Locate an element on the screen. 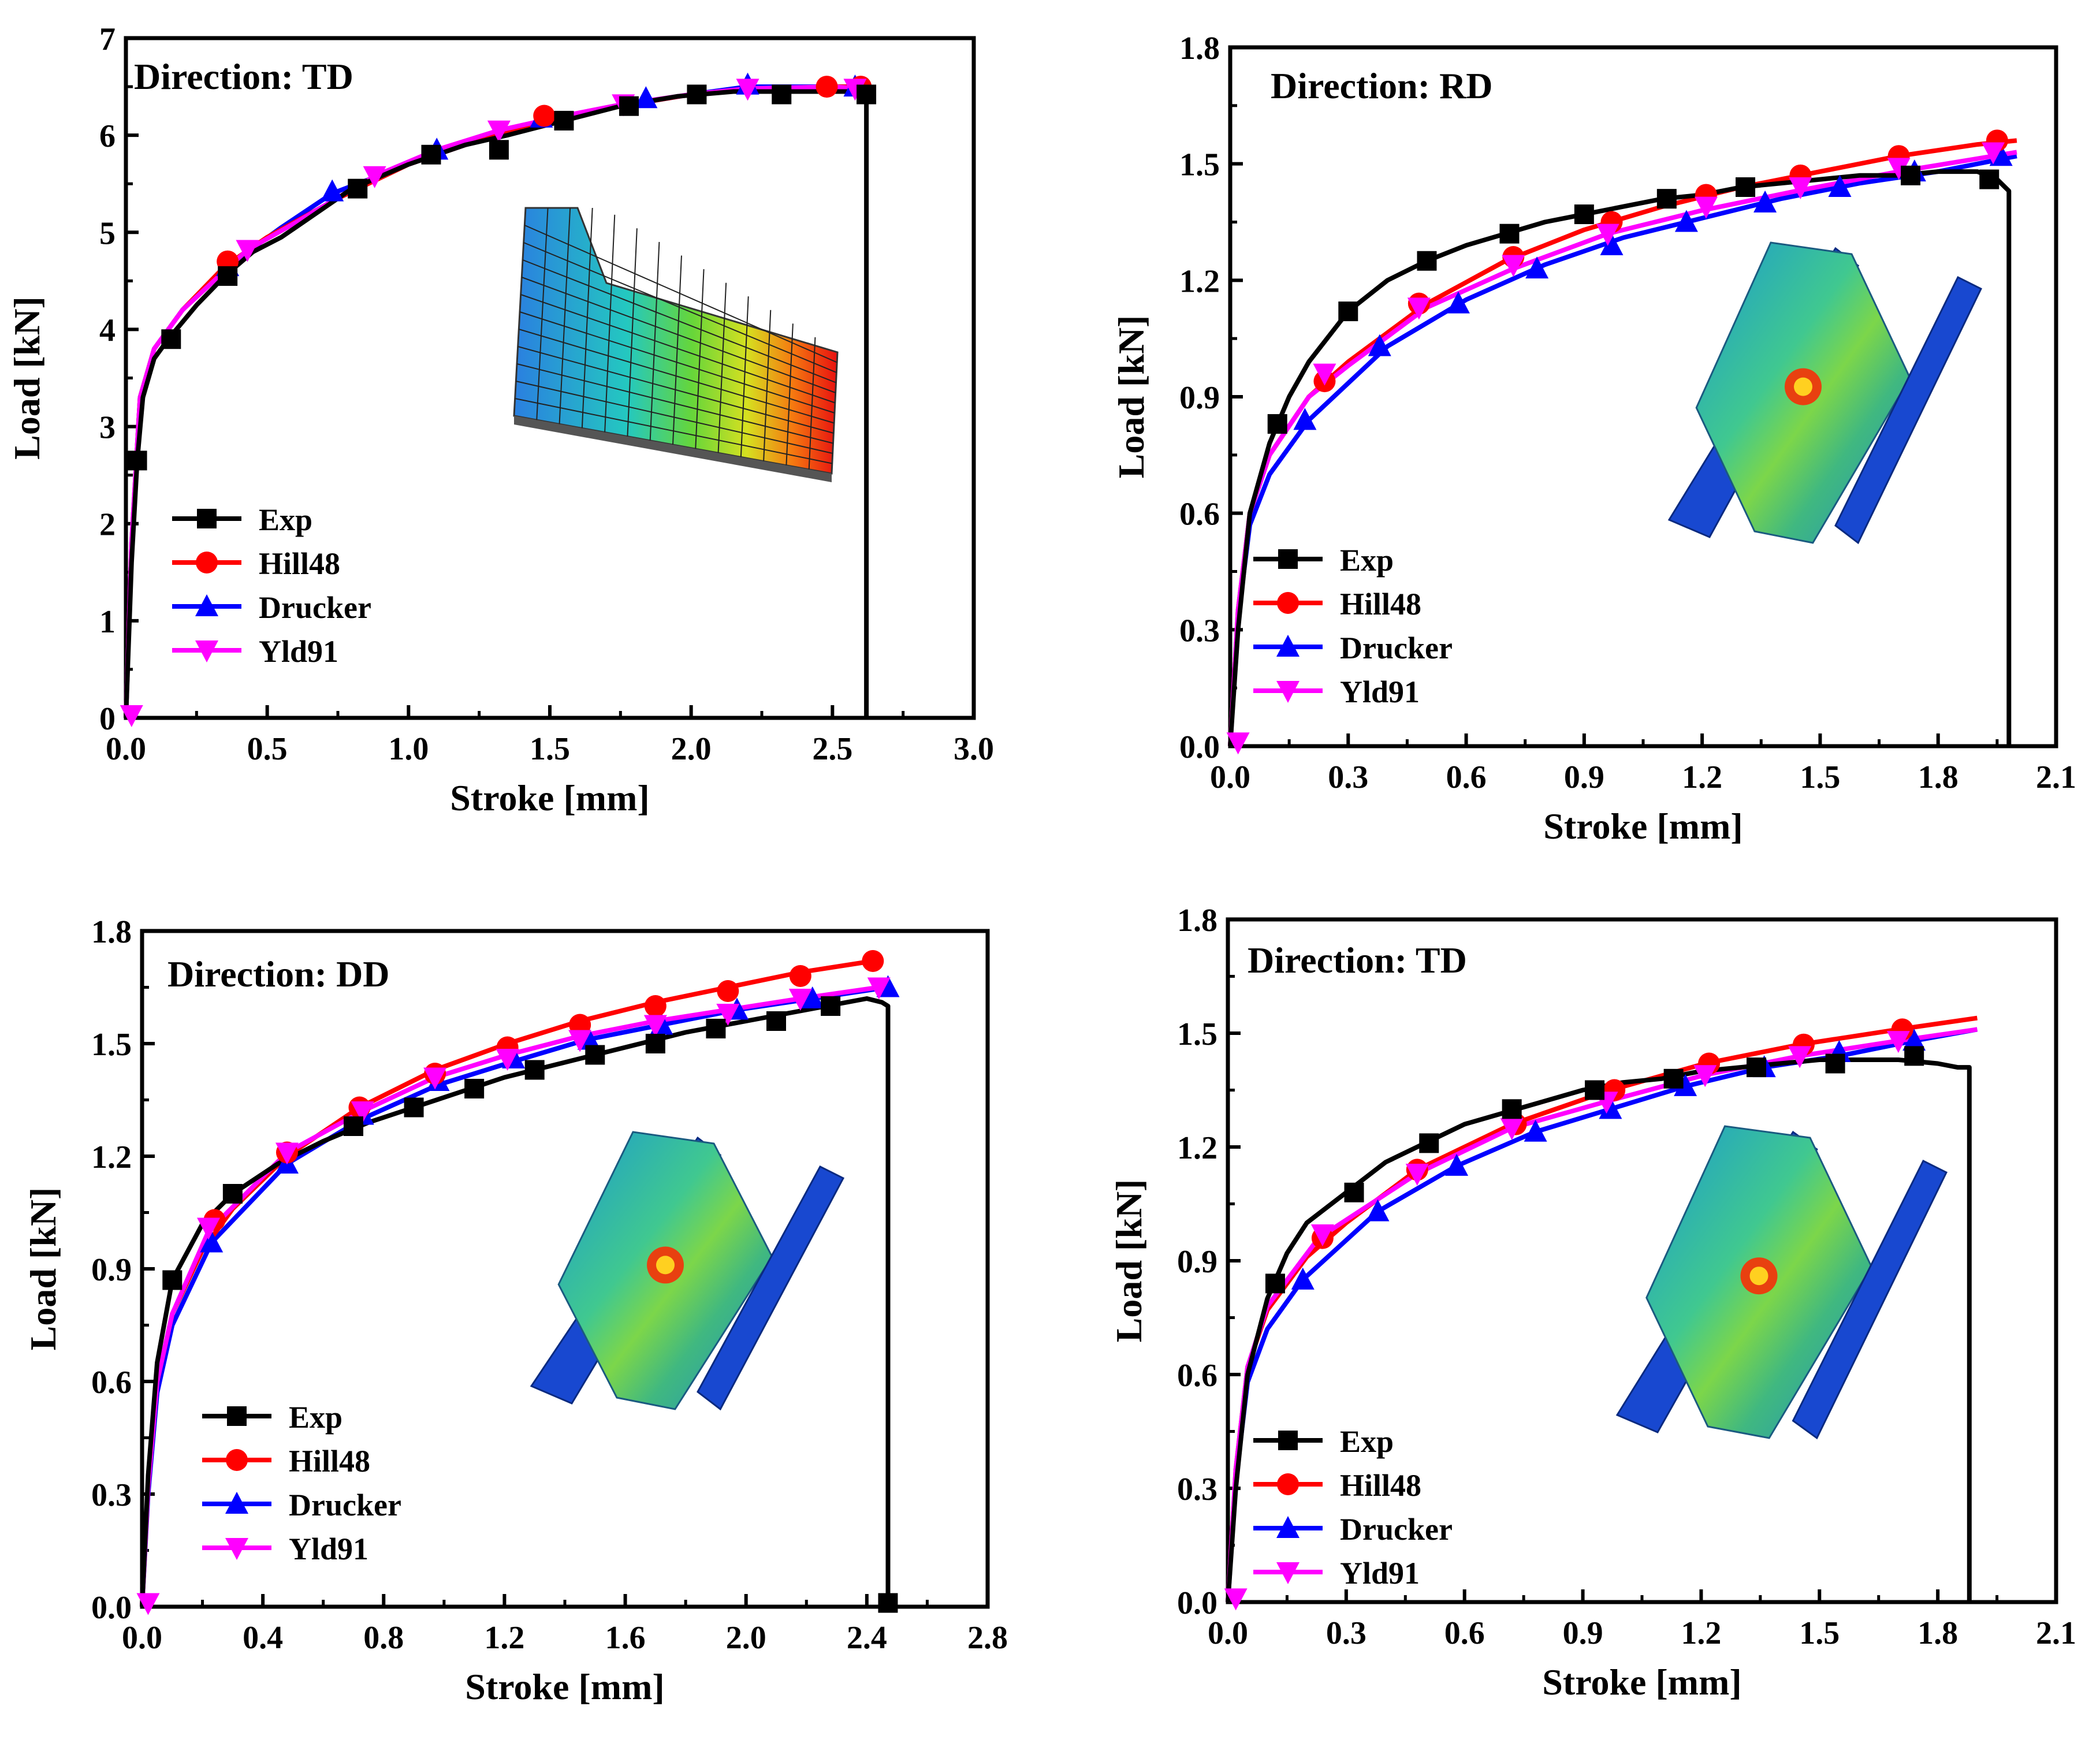  x-tick-label: 1.0 is located at coordinates (408, 749).